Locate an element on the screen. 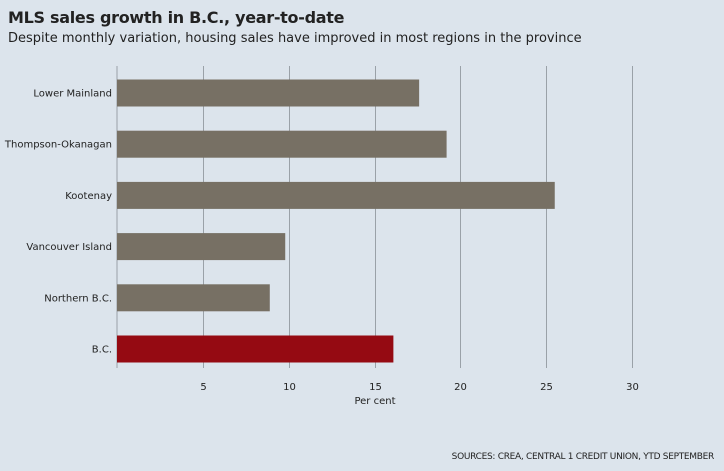  category-label: Lower Mainland is located at coordinates (72, 94).